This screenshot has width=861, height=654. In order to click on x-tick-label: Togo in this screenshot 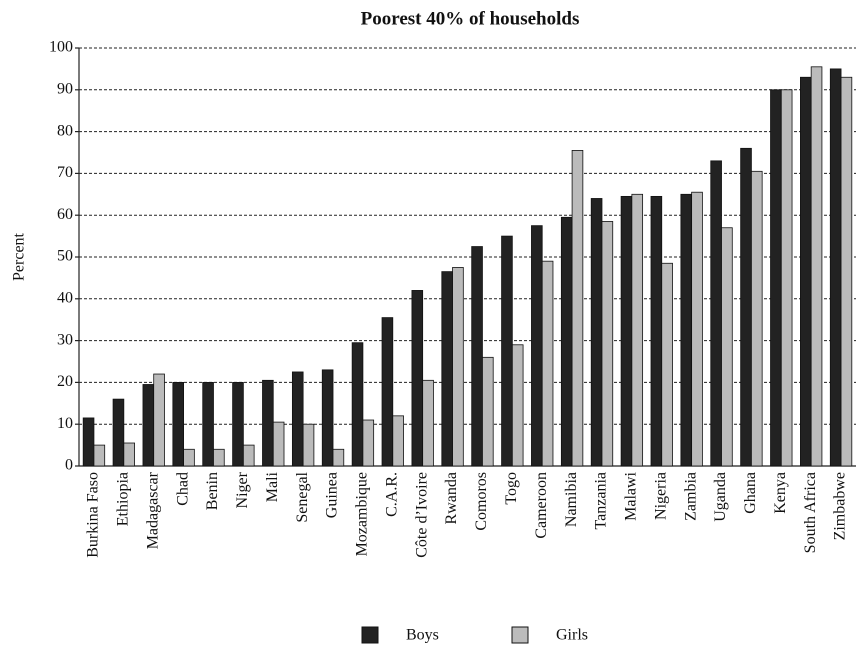, I will do `click(511, 488)`.